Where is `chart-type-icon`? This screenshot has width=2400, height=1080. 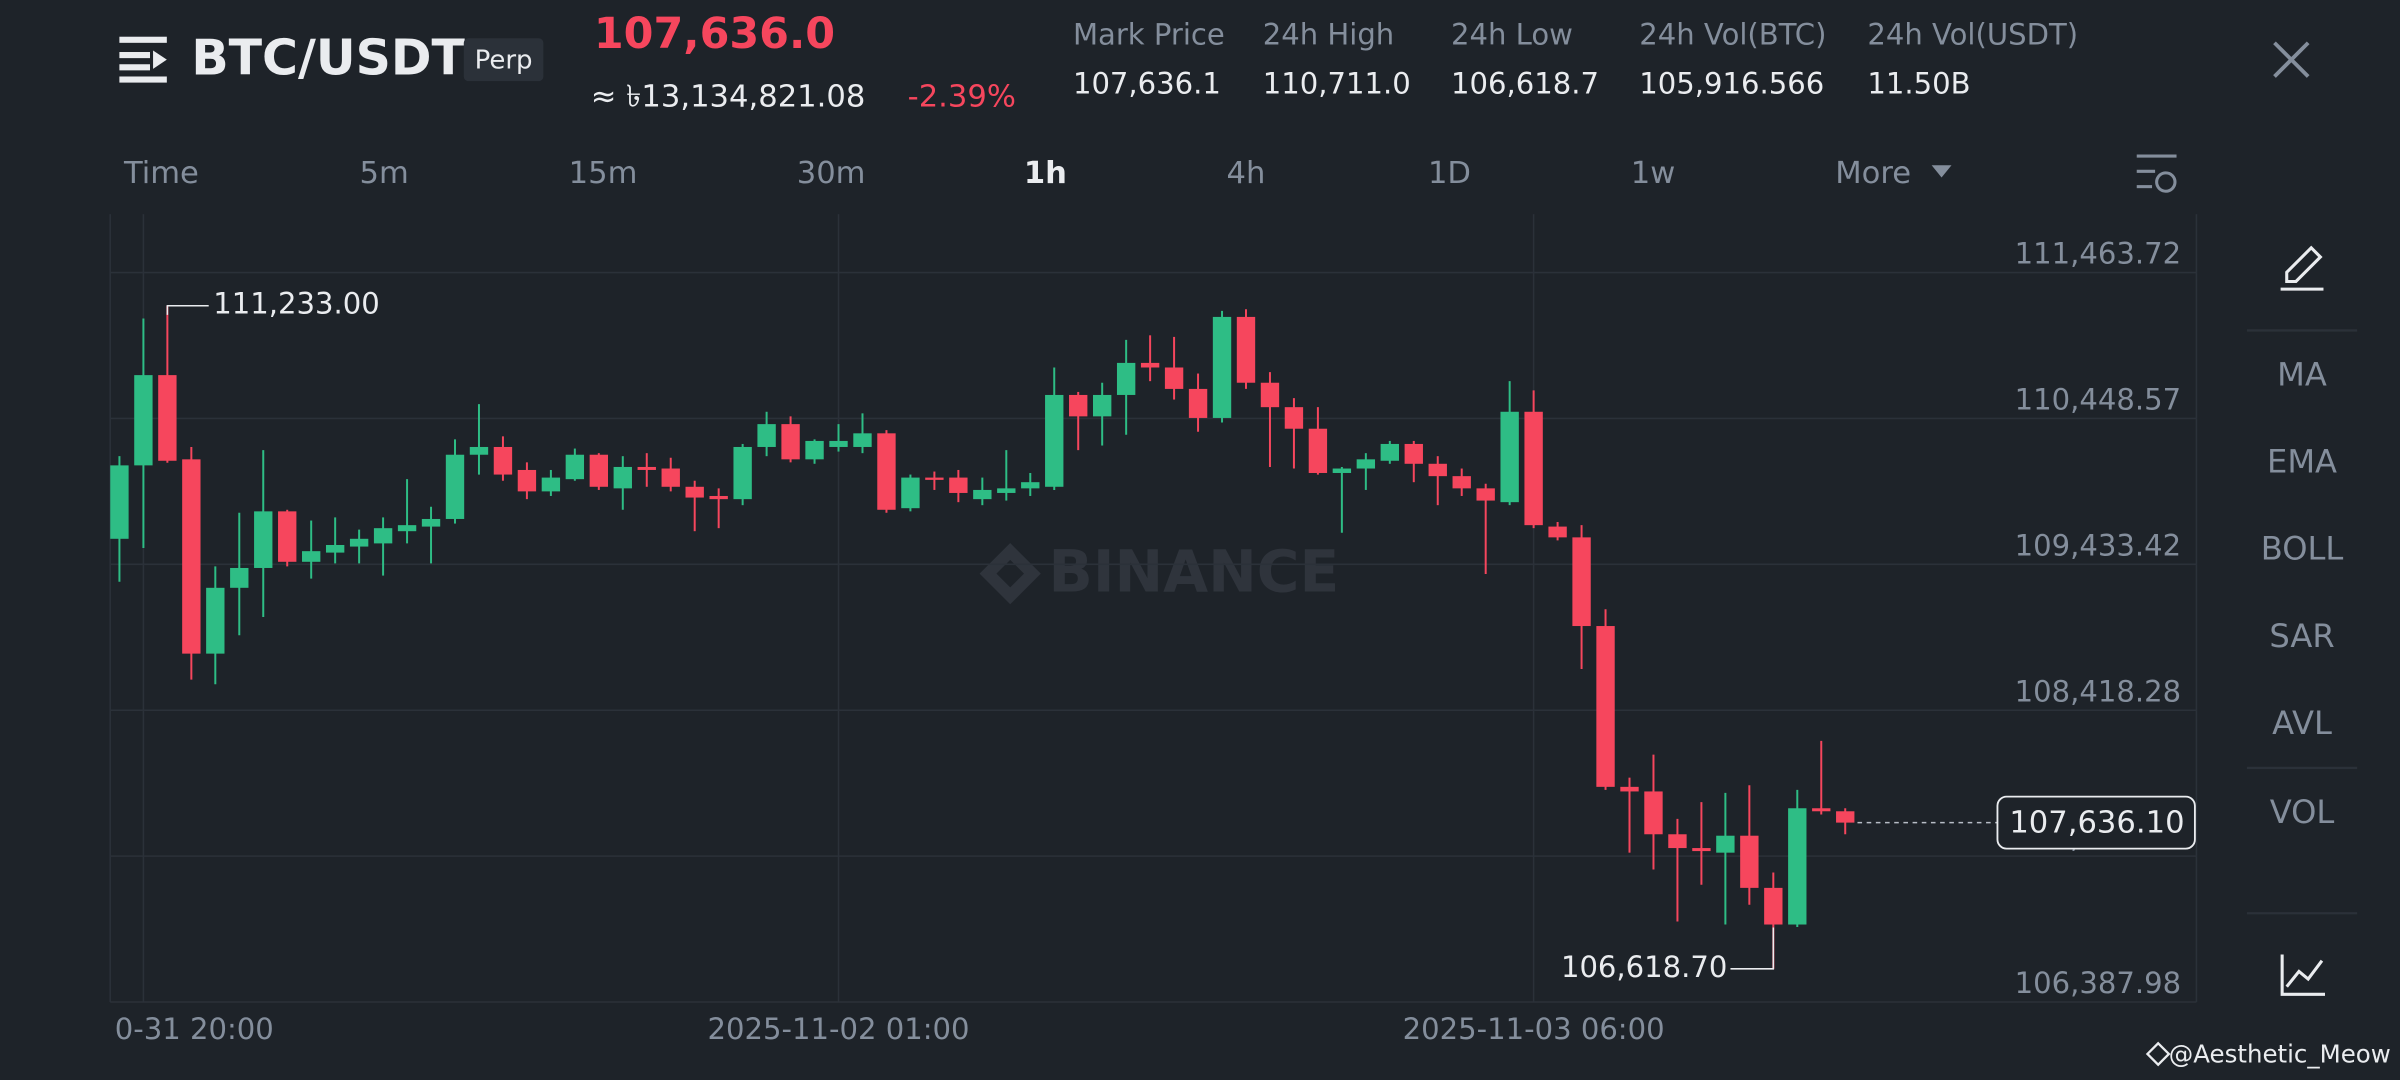
chart-type-icon is located at coordinates (2302, 975).